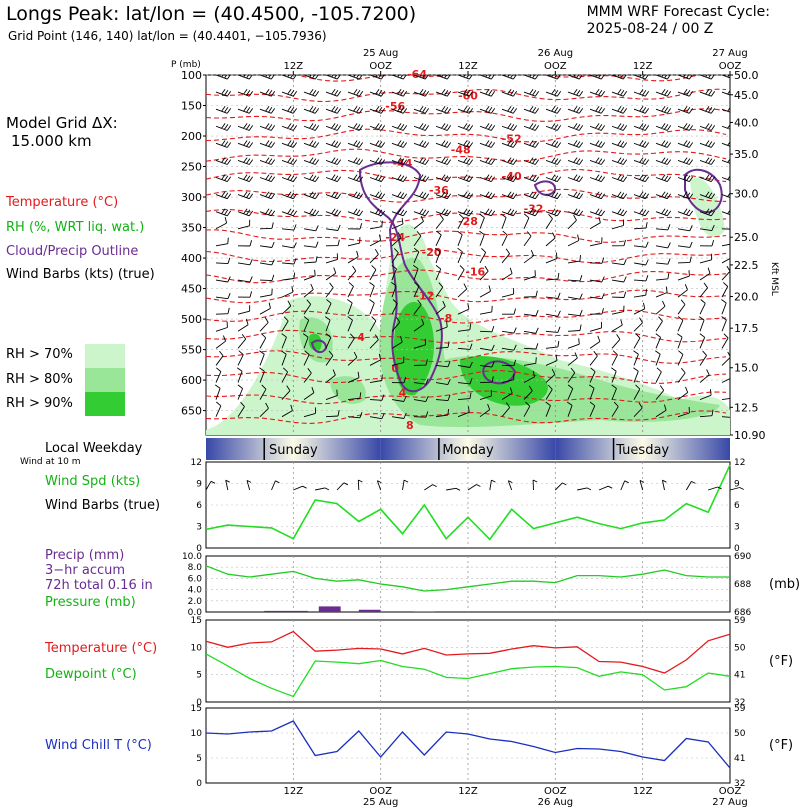 Image resolution: width=810 pixels, height=811 pixels. Describe the element at coordinates (105, 380) in the screenshot. I see `legend-rh80-swatch` at that location.